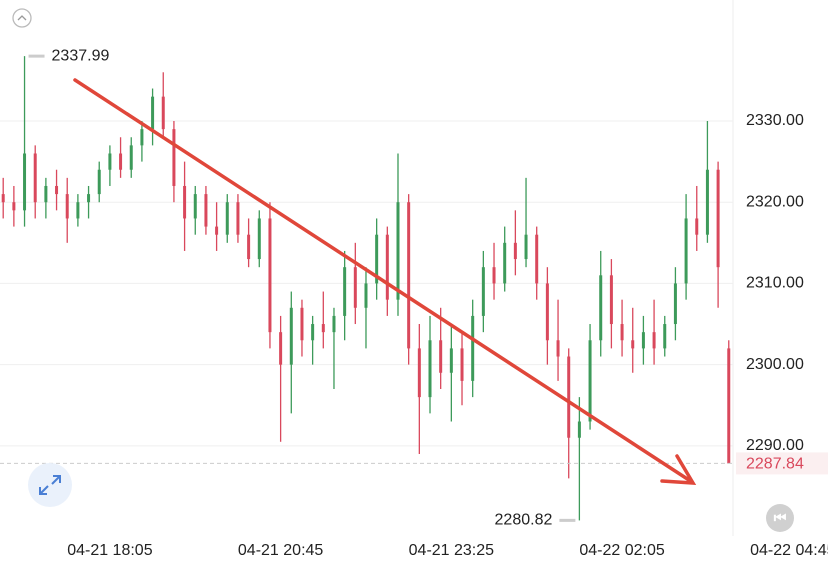 The width and height of the screenshot is (828, 568). Describe the element at coordinates (775, 445) in the screenshot. I see `y-tick-label: 2290.00` at that location.